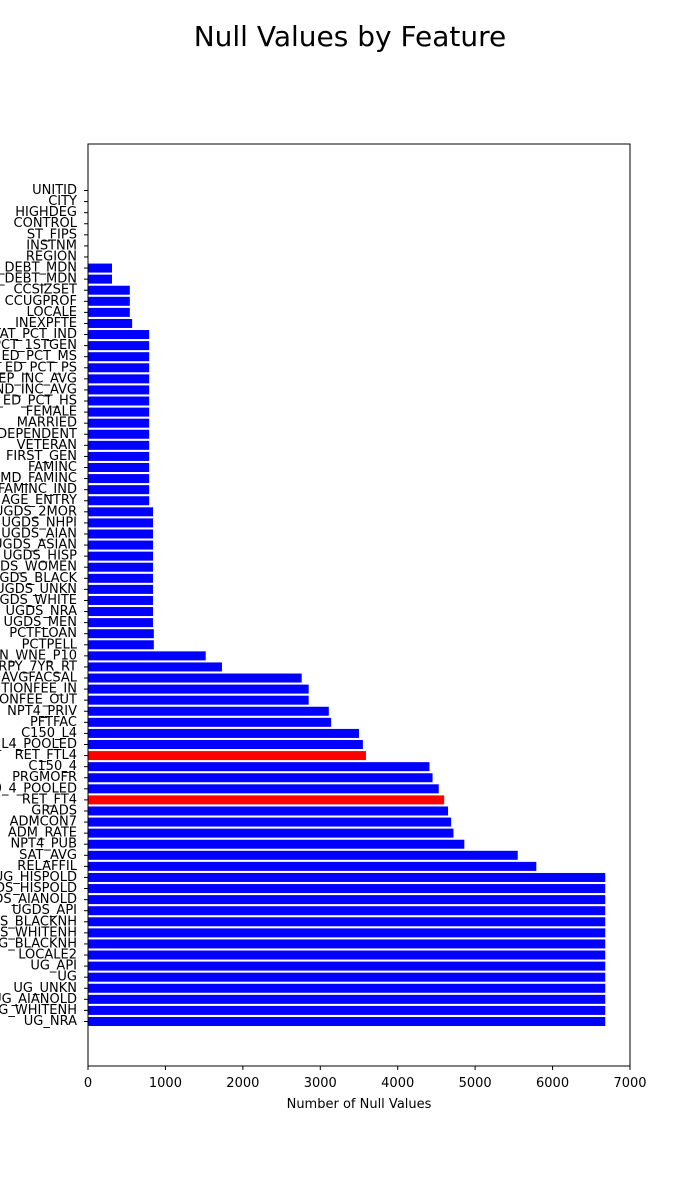 This screenshot has height=1200, width=700. What do you see at coordinates (52, 766) in the screenshot?
I see `y-tick-label: C150_4` at bounding box center [52, 766].